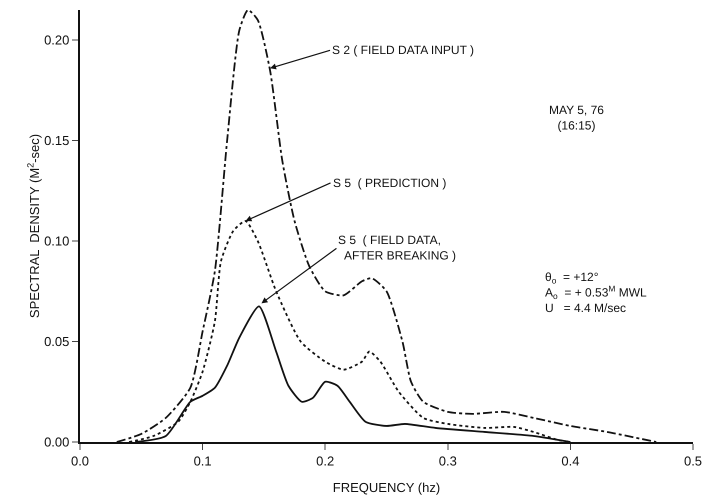  I want to click on y-tick-label: 0.05, so click(57, 342).